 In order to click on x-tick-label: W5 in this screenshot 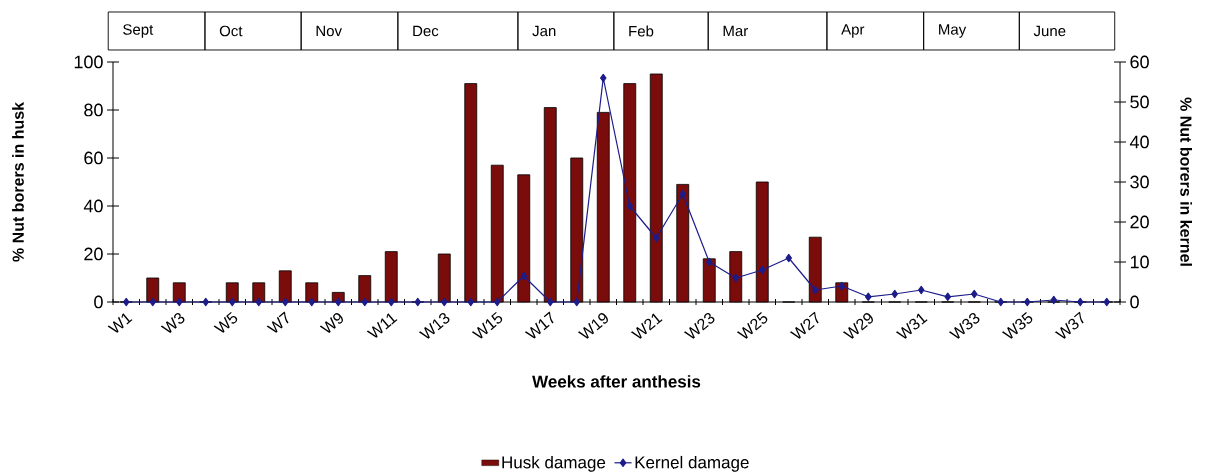, I will do `click(225, 322)`.